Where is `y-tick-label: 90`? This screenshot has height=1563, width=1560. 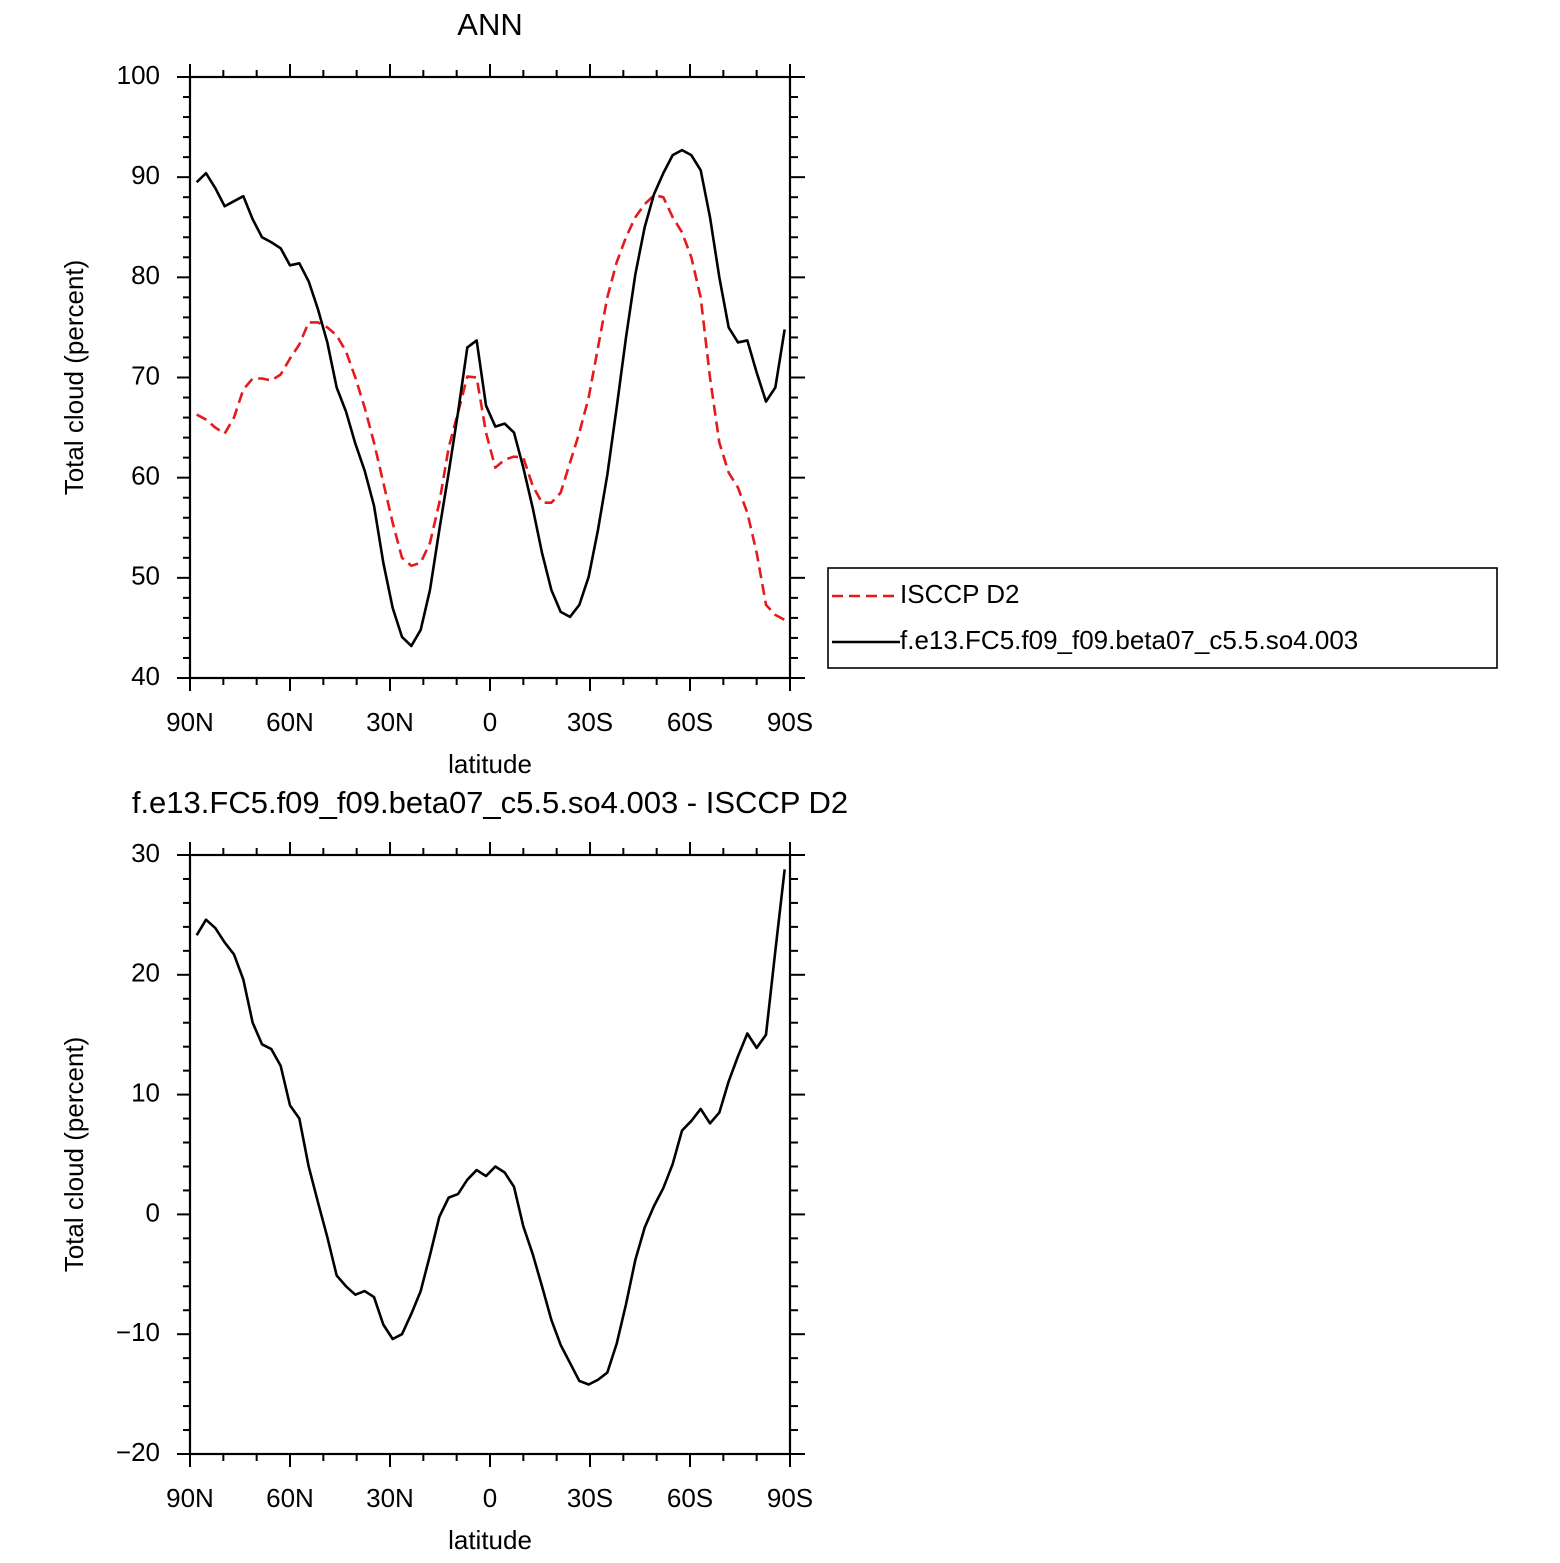
y-tick-label: 90 is located at coordinates (145, 175).